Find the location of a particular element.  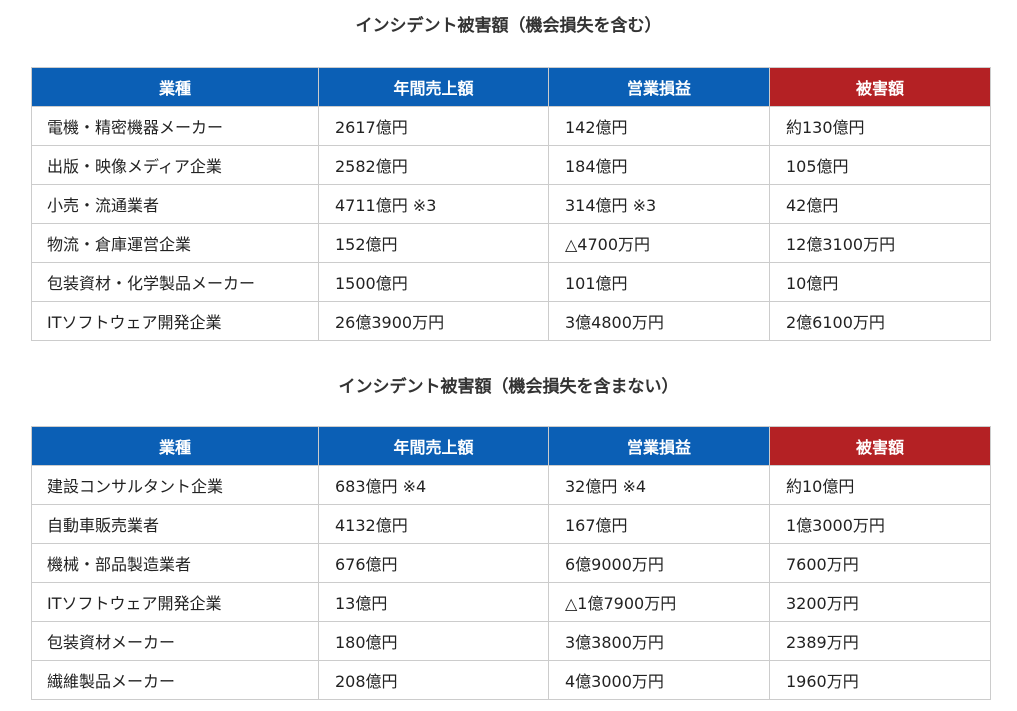

cell-operating-profit: 184億円 is located at coordinates (659, 165).